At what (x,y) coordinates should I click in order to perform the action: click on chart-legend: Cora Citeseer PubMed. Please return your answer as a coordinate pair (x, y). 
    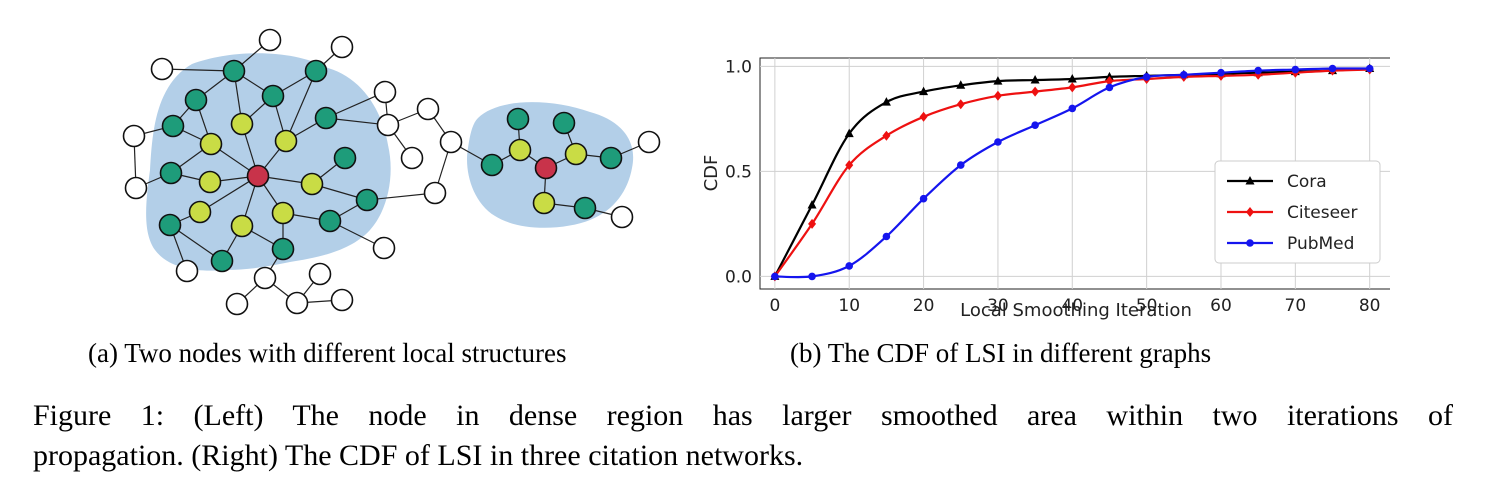
    Looking at the image, I should click on (1297, 212).